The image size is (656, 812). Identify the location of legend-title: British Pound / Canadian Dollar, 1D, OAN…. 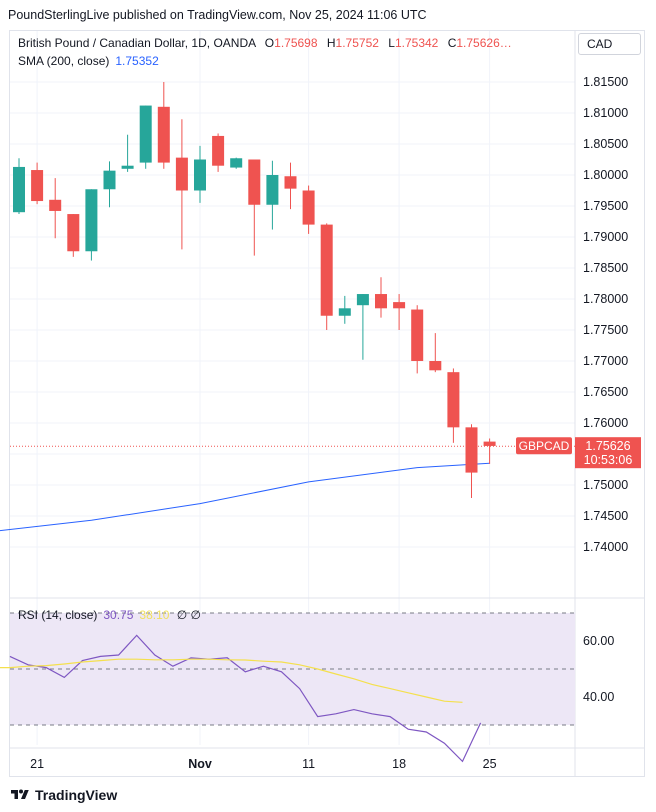
(137, 43).